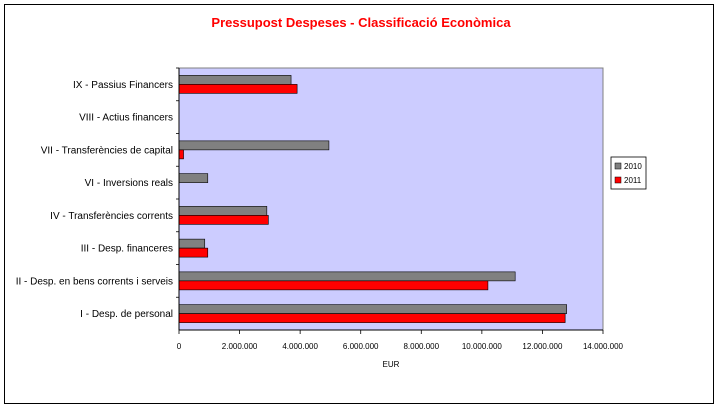 This screenshot has width=720, height=410. I want to click on x-tick-label: 4.000.000, so click(300, 346).